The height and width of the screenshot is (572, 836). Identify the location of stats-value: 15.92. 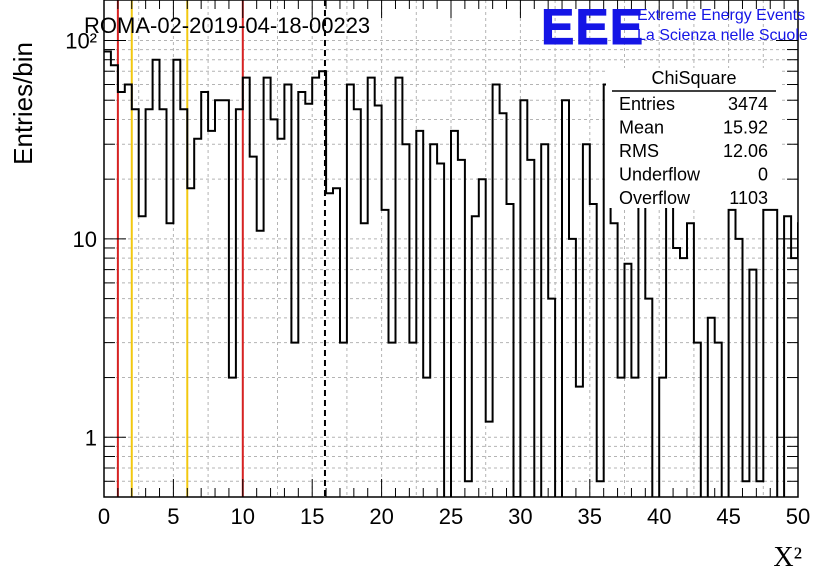
(745, 128).